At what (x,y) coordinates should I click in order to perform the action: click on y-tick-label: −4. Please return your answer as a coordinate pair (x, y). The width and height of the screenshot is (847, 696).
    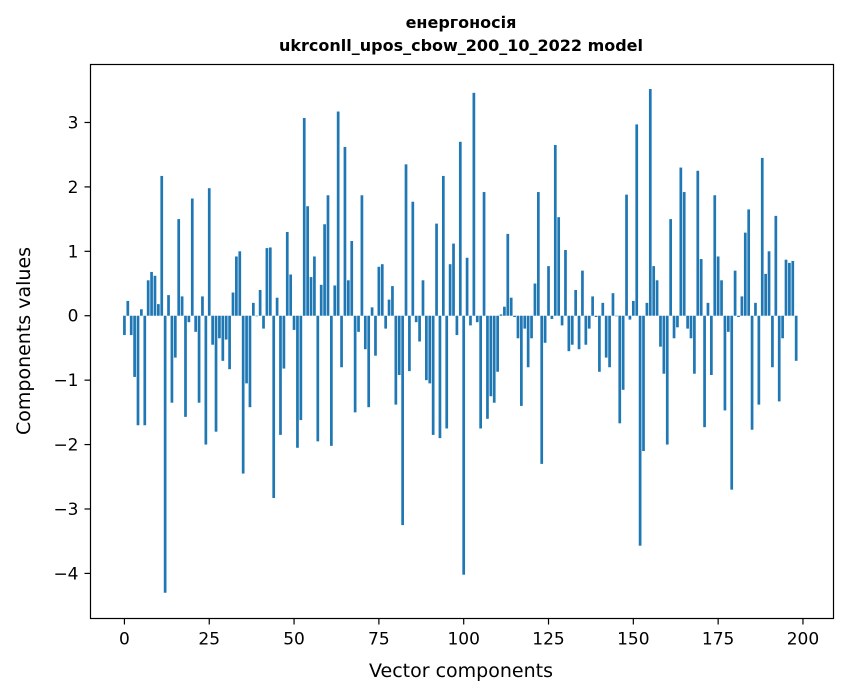
    Looking at the image, I should click on (65, 574).